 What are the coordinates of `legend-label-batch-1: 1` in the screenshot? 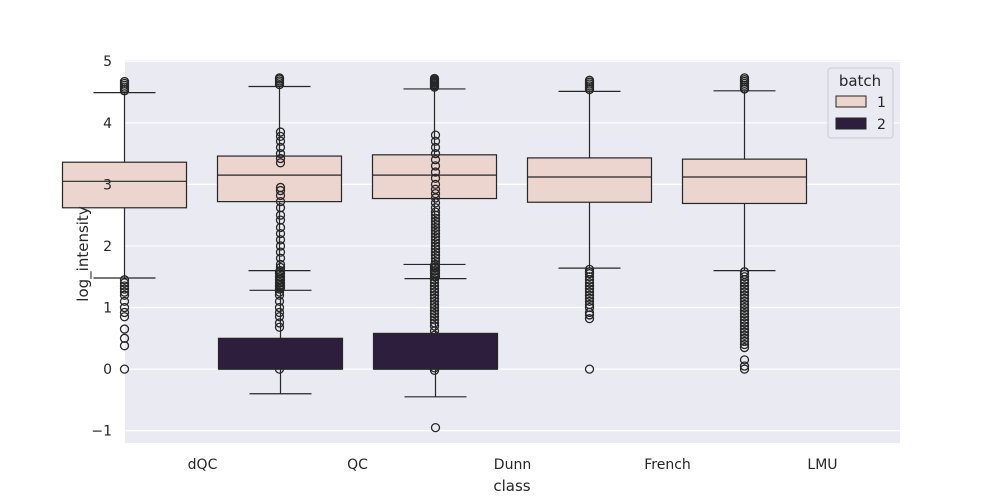 It's located at (881, 103).